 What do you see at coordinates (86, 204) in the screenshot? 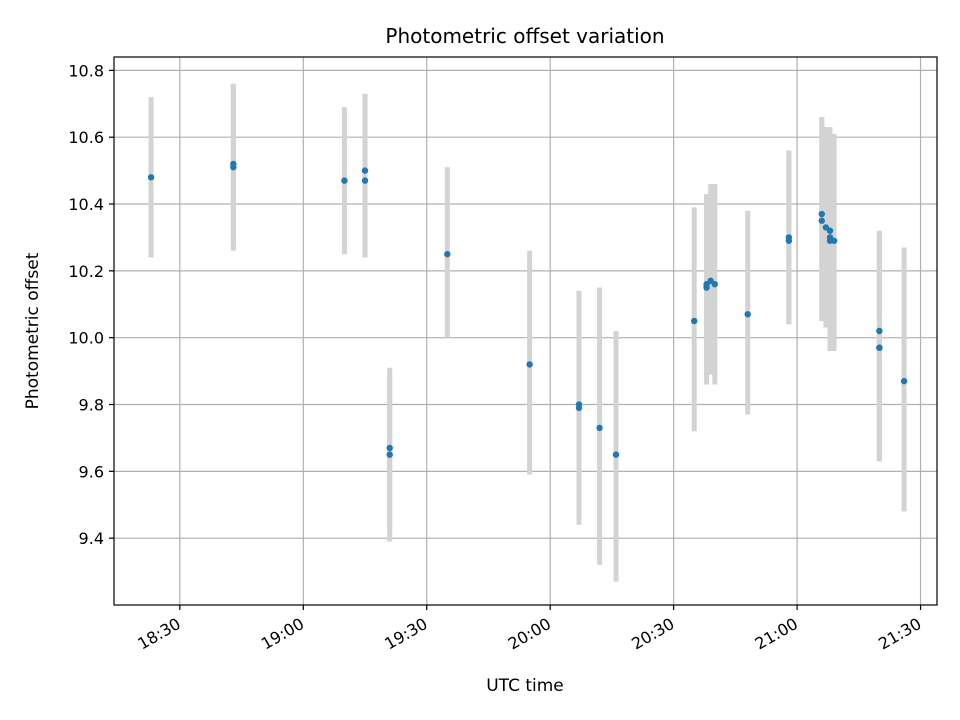
I see `y-tick-label: 10.4` at bounding box center [86, 204].